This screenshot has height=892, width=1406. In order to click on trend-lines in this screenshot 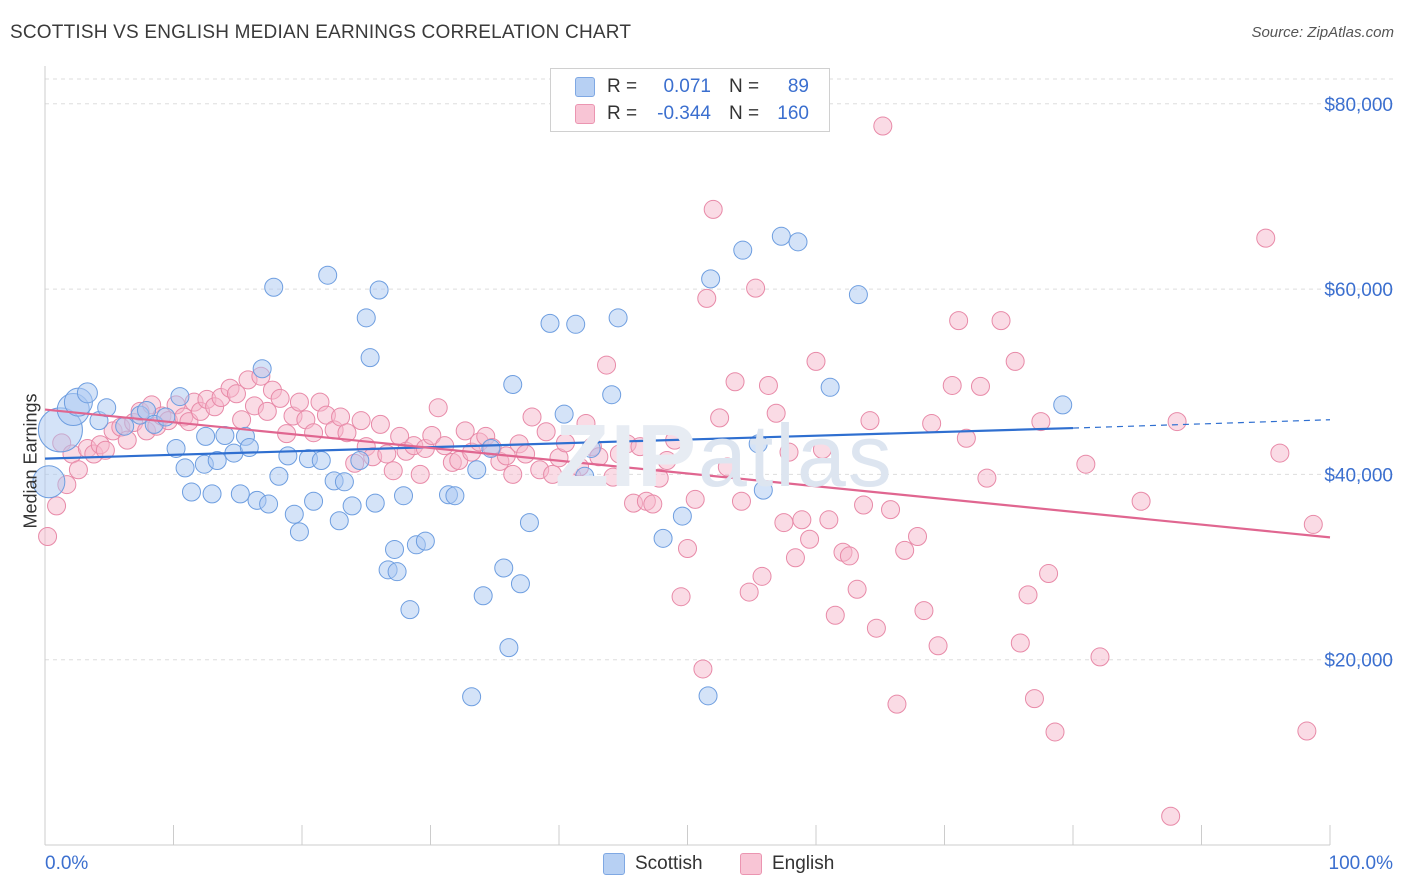, I will do `click(687, 473)`.